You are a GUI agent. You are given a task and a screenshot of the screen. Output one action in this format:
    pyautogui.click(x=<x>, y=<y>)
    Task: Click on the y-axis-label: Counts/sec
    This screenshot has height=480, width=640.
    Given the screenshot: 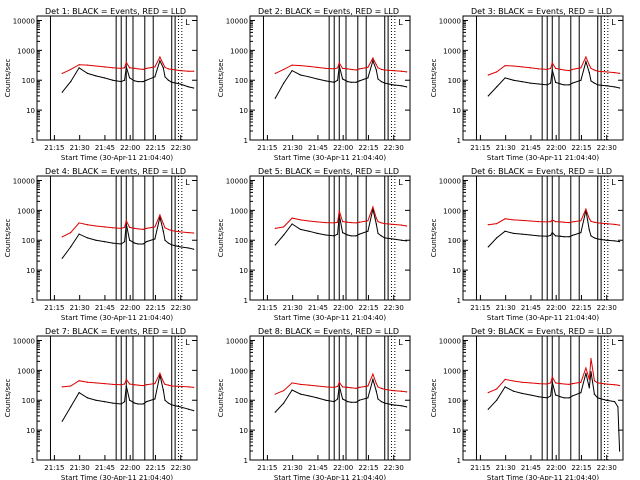 What is the action you would take?
    pyautogui.click(x=434, y=398)
    